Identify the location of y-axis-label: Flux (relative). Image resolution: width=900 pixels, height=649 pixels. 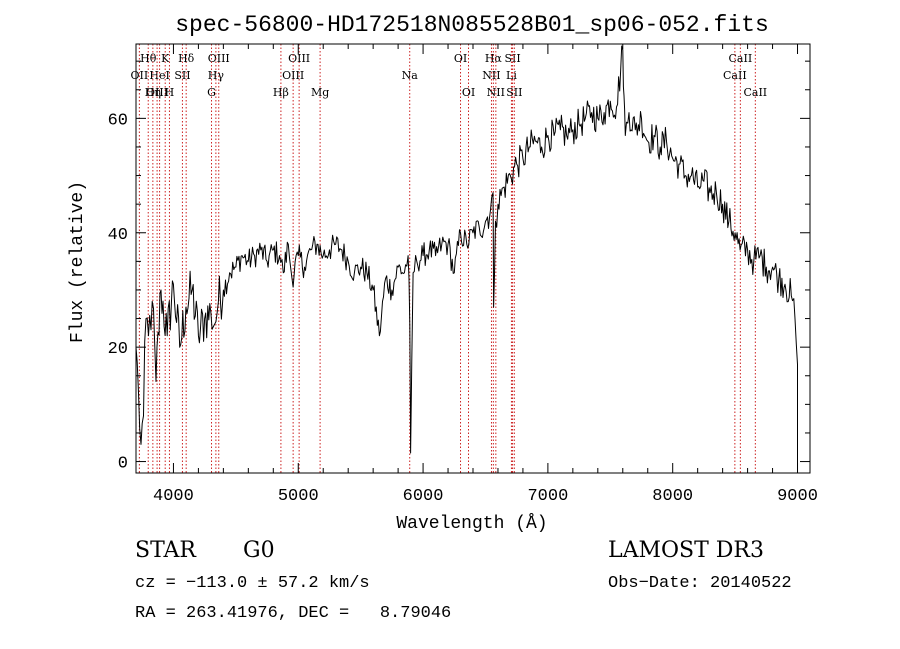
(78, 262).